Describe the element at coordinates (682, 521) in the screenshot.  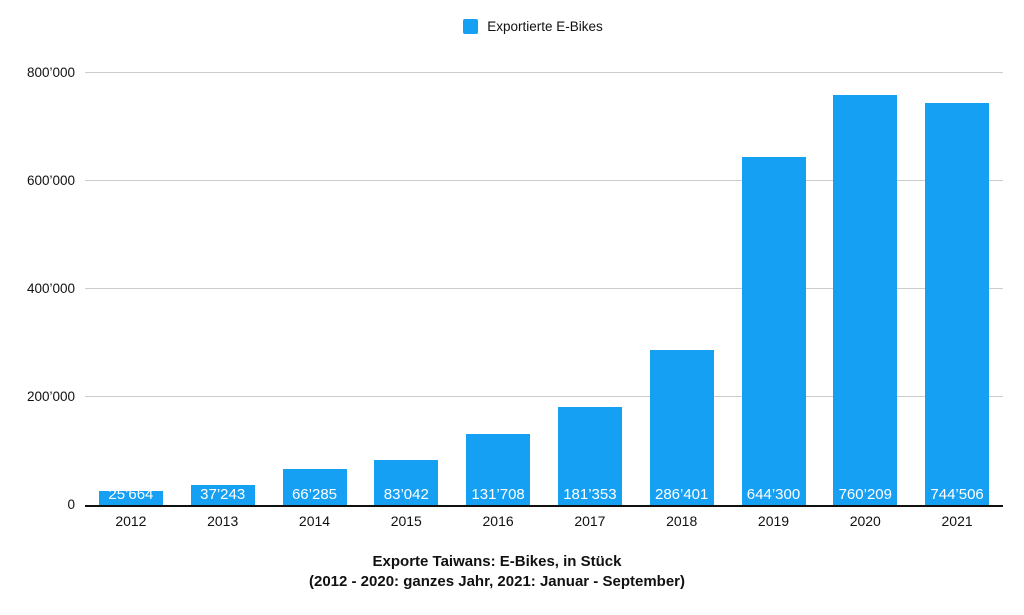
I see `x-axis-tick-label: 2018` at that location.